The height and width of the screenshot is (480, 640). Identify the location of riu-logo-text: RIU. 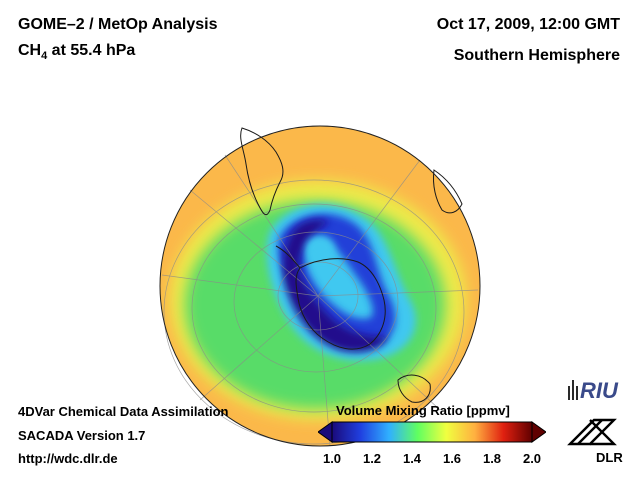
(599, 390).